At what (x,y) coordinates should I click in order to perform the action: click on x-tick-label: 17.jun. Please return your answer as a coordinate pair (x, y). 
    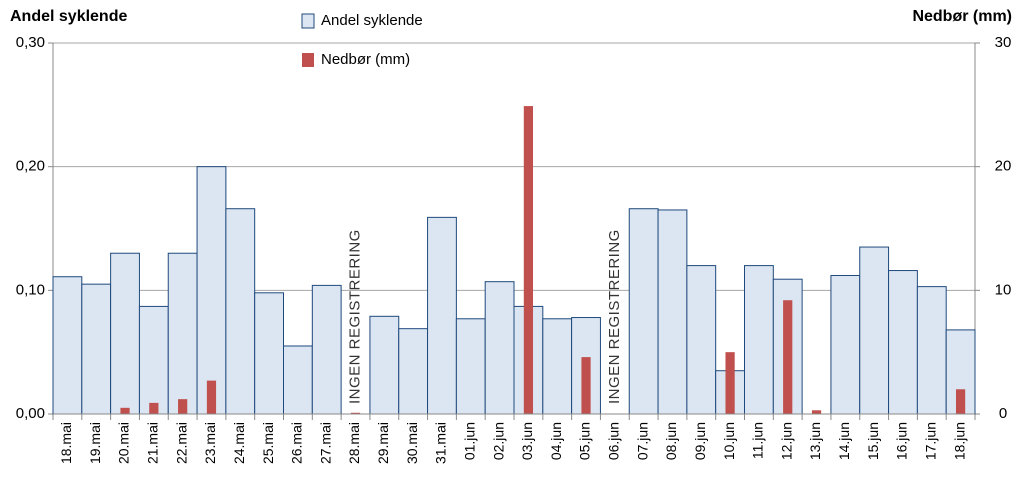
    Looking at the image, I should click on (930, 441).